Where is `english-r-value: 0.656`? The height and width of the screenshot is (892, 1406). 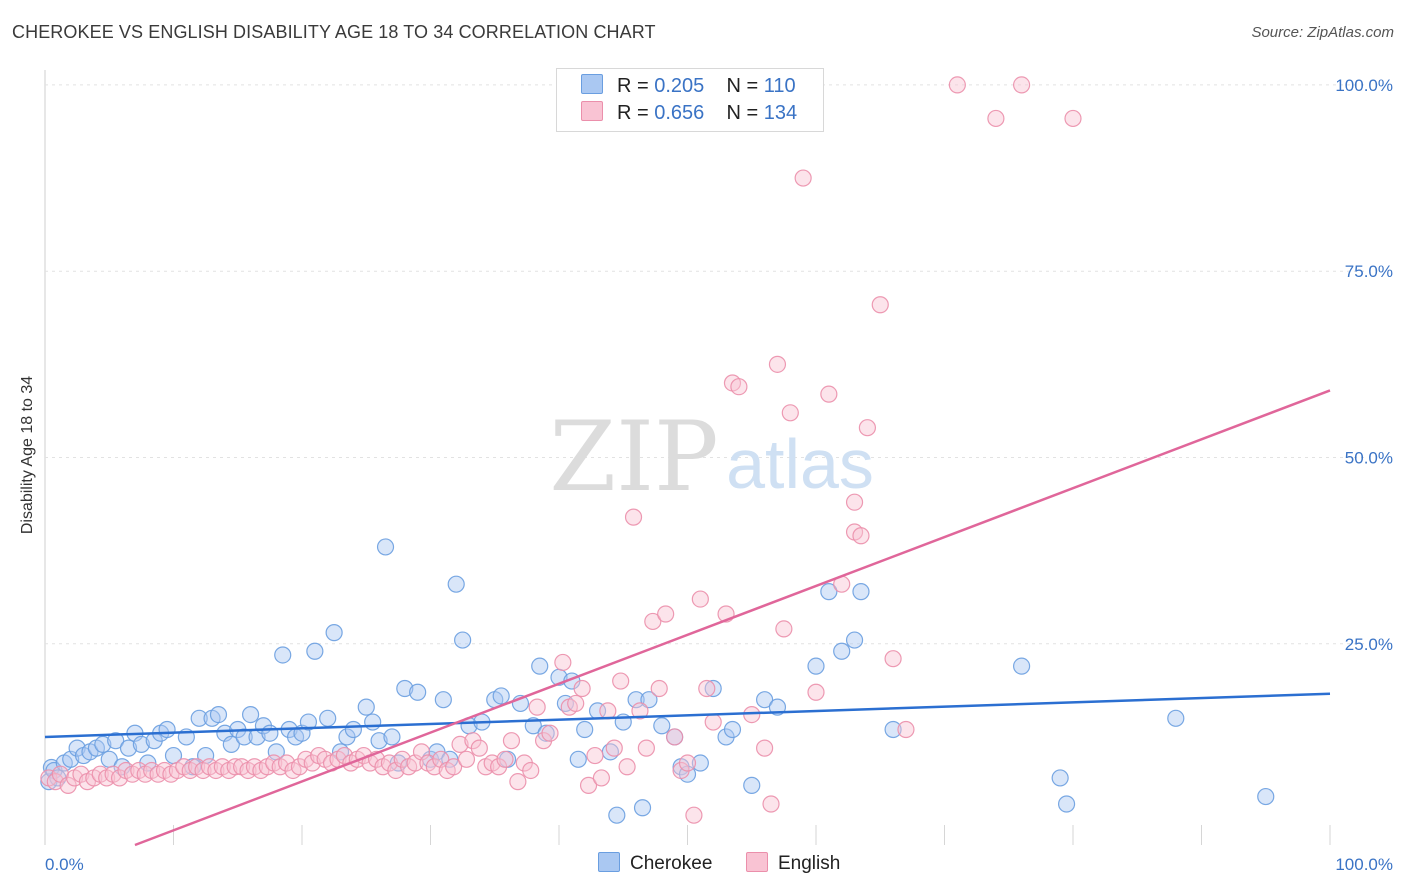 english-r-value: 0.656 is located at coordinates (679, 113).